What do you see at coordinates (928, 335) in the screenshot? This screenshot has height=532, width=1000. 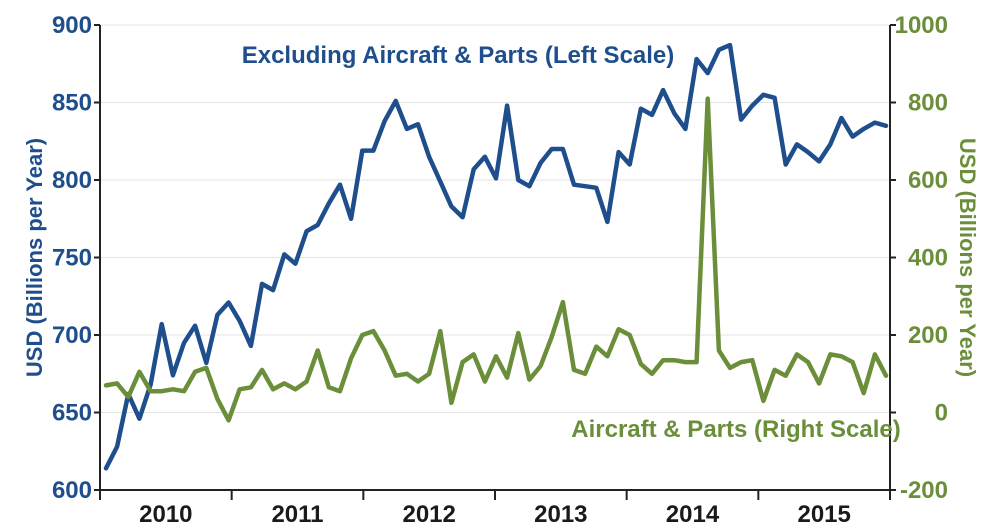 I see `right-tick-label-2: 200` at bounding box center [928, 335].